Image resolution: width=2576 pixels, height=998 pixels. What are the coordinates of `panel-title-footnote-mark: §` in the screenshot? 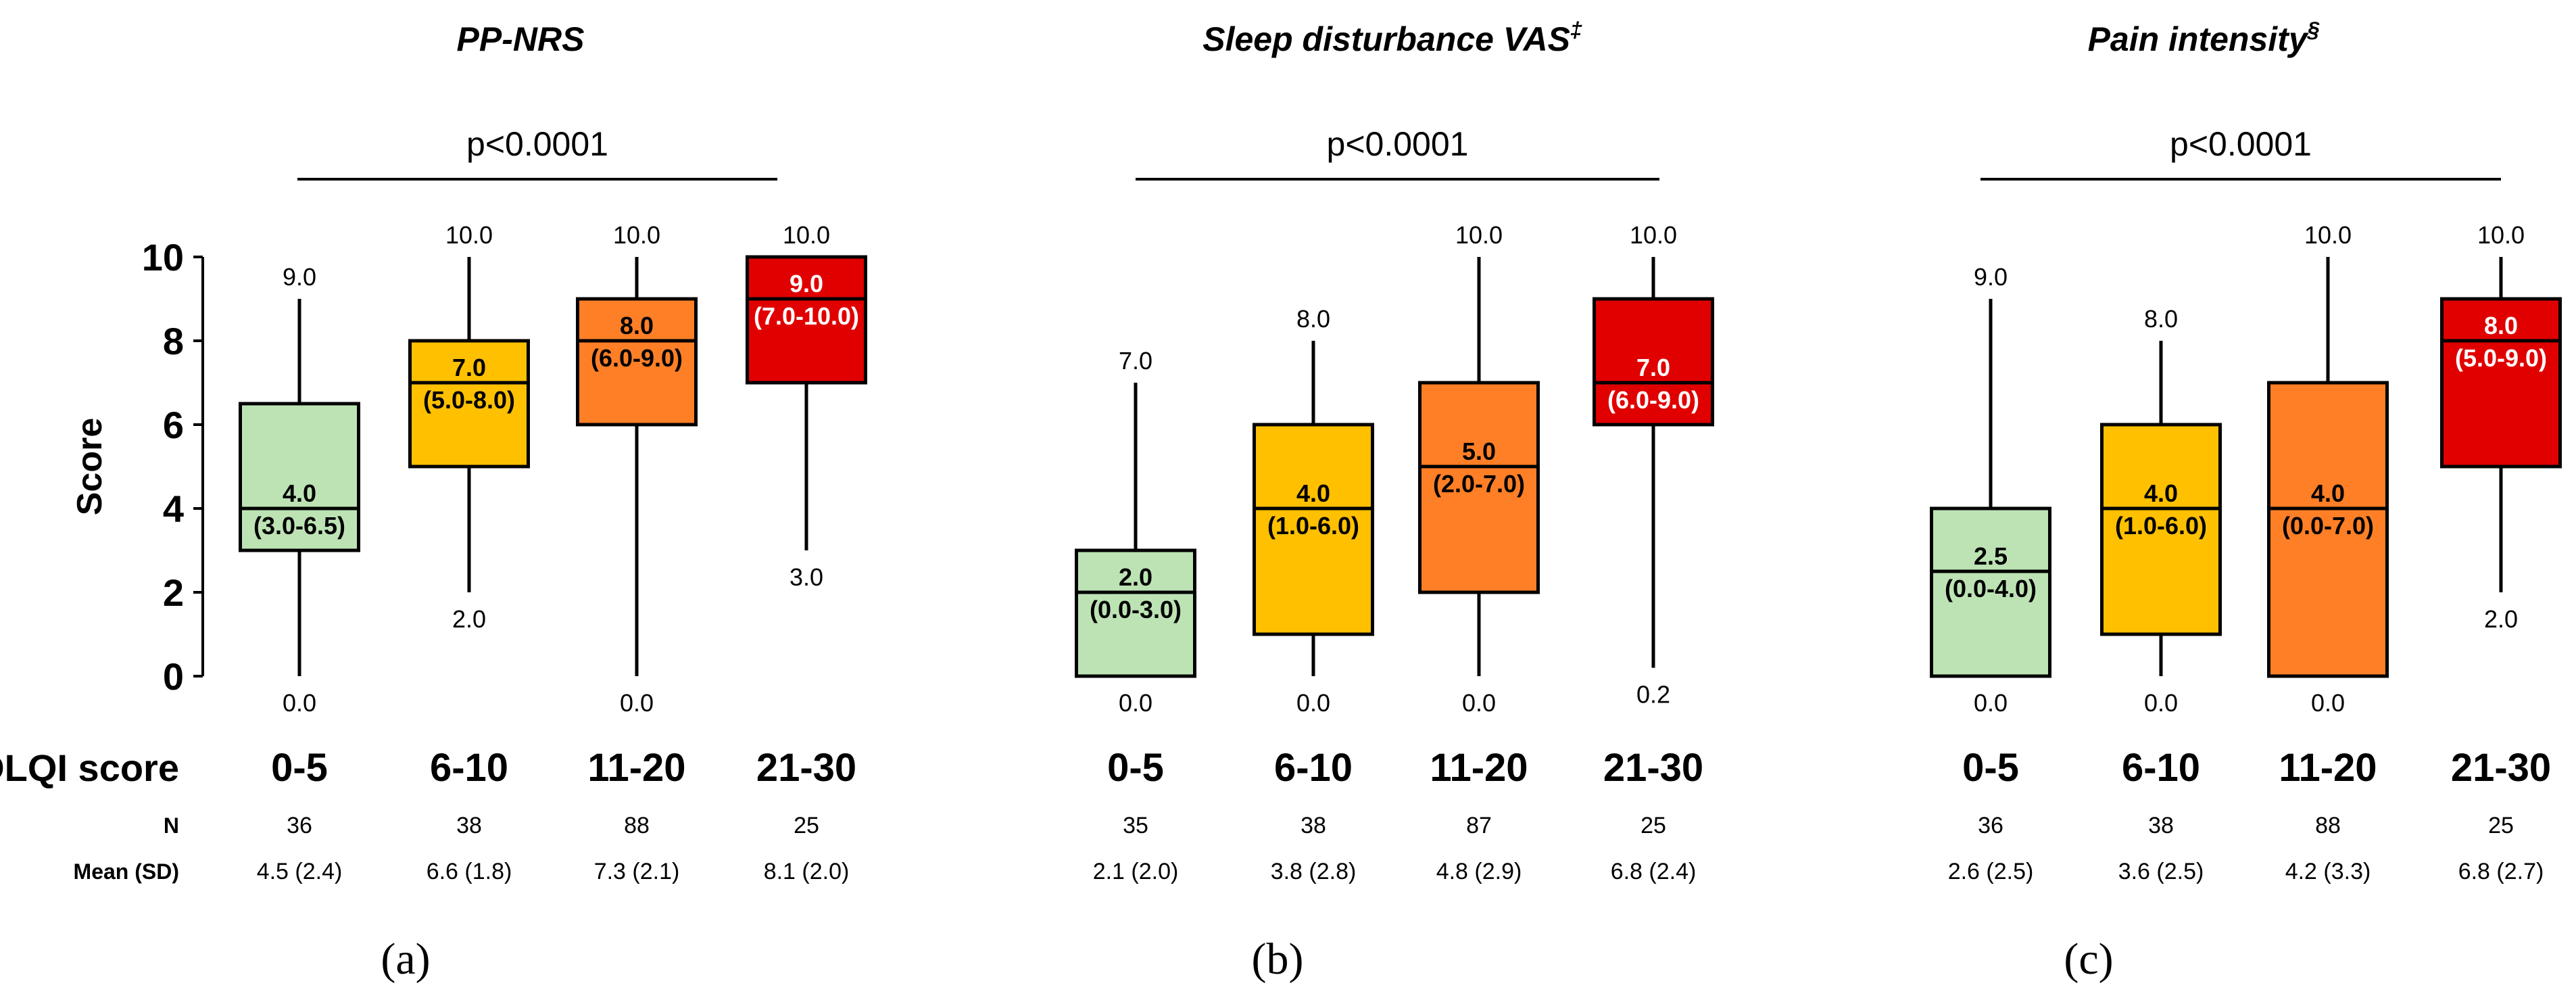 It's located at (2313, 30).